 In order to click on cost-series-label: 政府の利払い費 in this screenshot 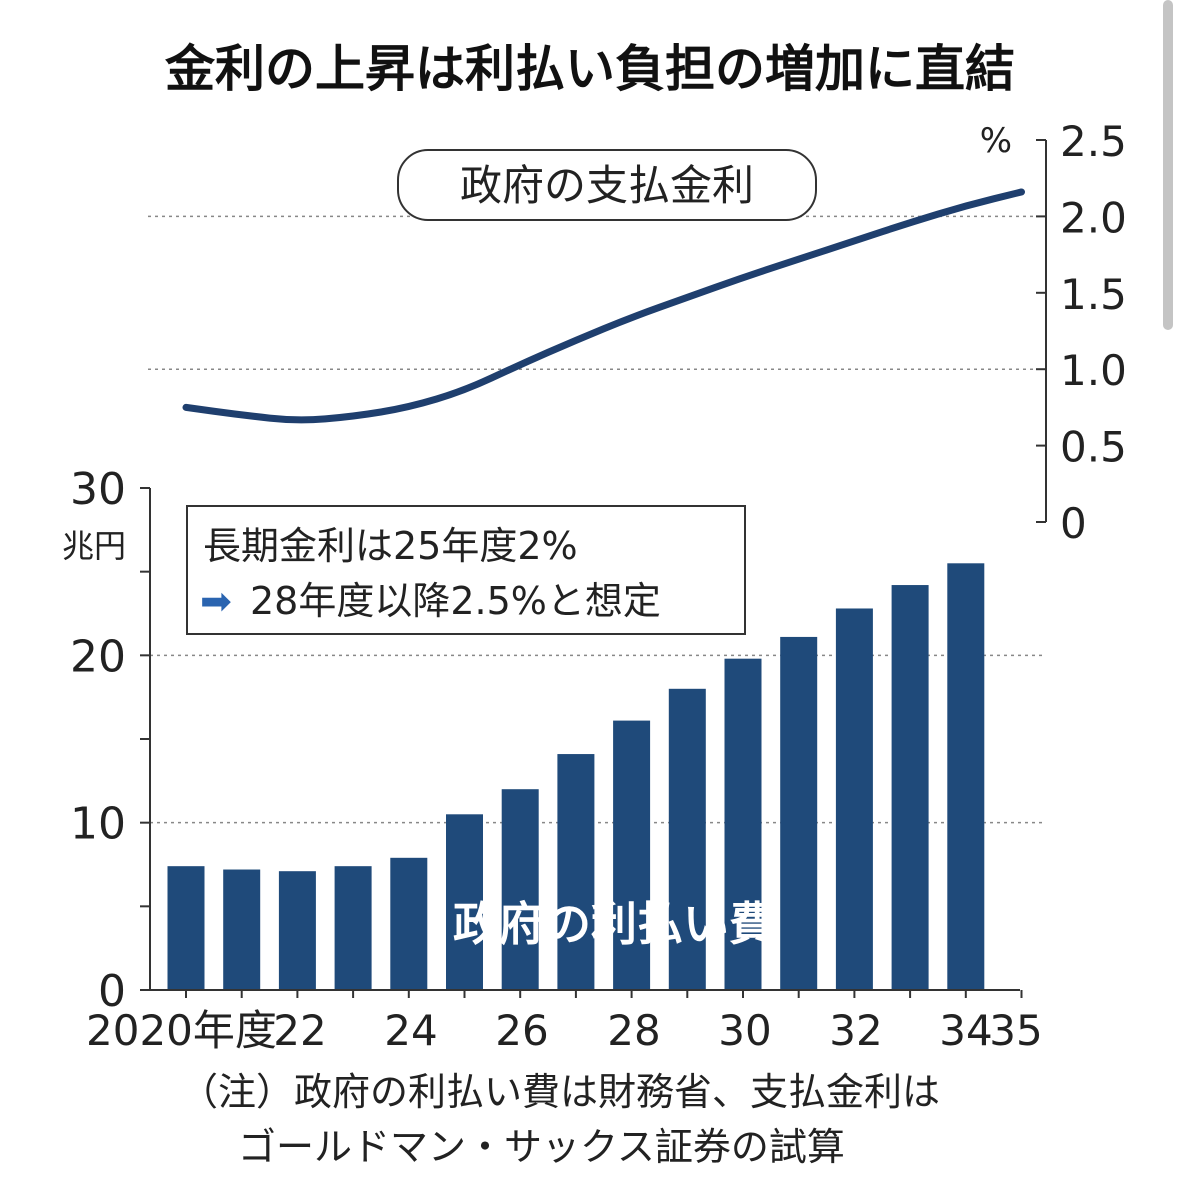, I will do `click(614, 924)`.